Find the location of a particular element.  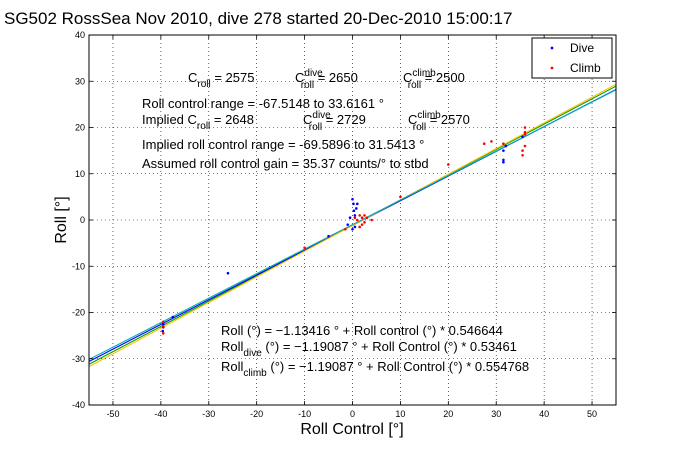

y-tick-label: 30 is located at coordinates (80, 81).